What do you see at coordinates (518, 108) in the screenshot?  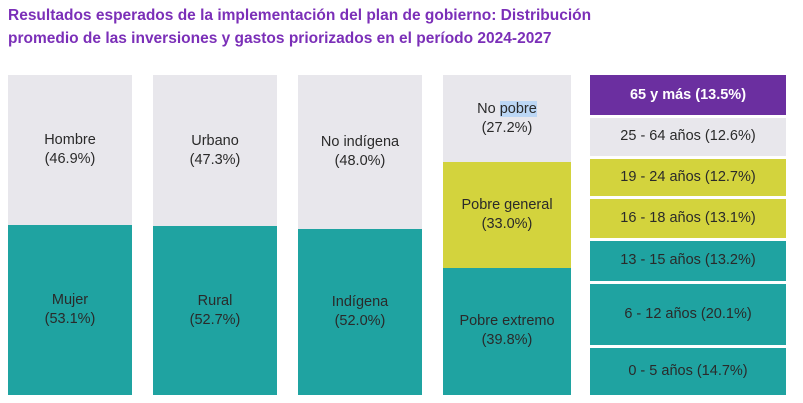 I see `highlighted-text: pobre` at bounding box center [518, 108].